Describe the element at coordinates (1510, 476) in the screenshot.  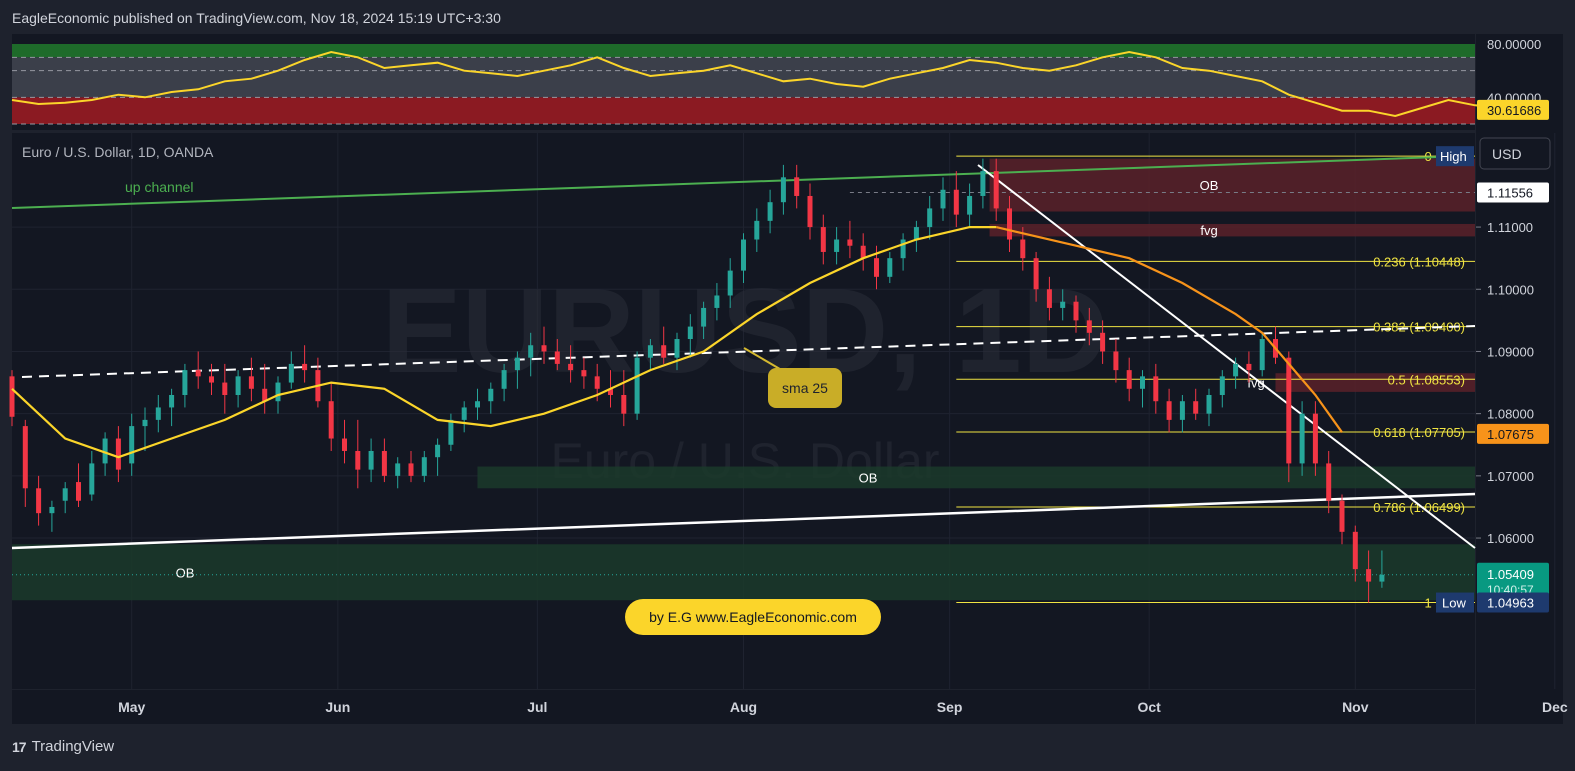
I see `price-tick-4: 1.07000` at that location.